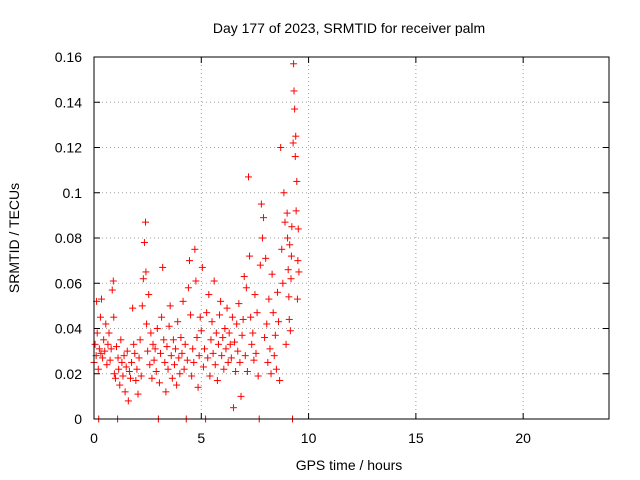 The width and height of the screenshot is (640, 480). Describe the element at coordinates (349, 465) in the screenshot. I see `x-axis-label: GPS time / hours` at that location.